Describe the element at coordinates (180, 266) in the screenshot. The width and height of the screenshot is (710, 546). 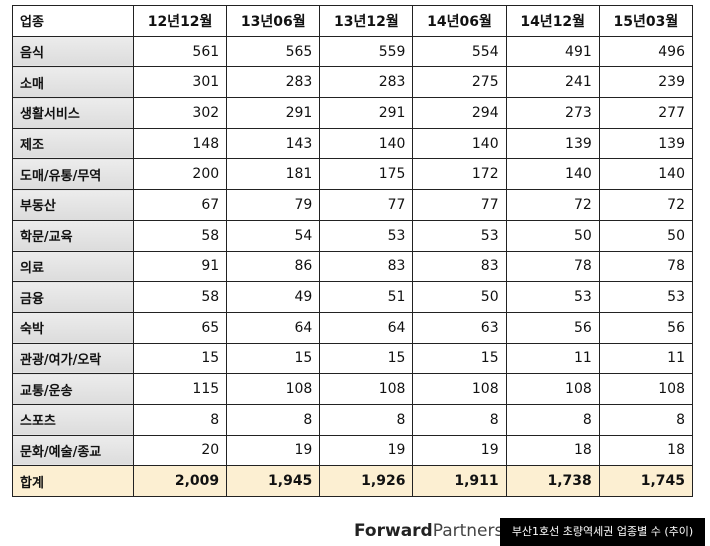
I see `cell: 91` at that location.